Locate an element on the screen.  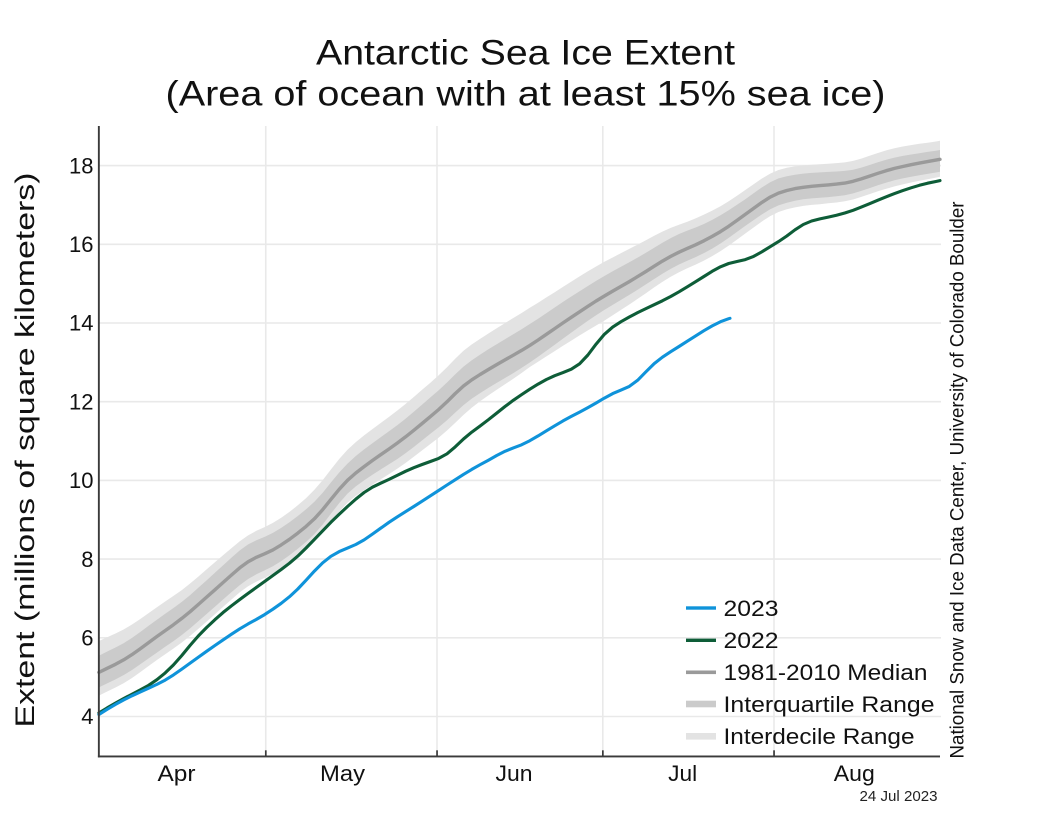
svg-text: 10 is located at coordinates (81, 480).